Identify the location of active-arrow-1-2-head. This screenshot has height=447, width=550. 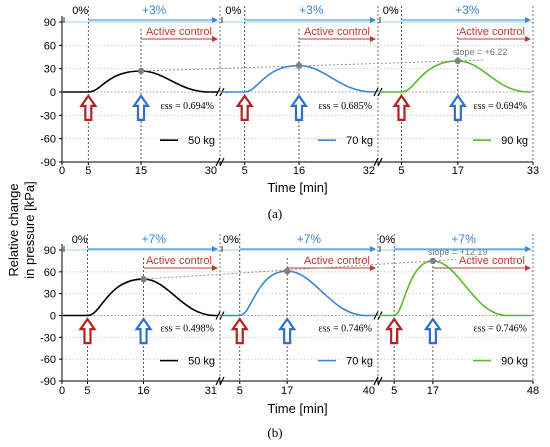
(528, 268).